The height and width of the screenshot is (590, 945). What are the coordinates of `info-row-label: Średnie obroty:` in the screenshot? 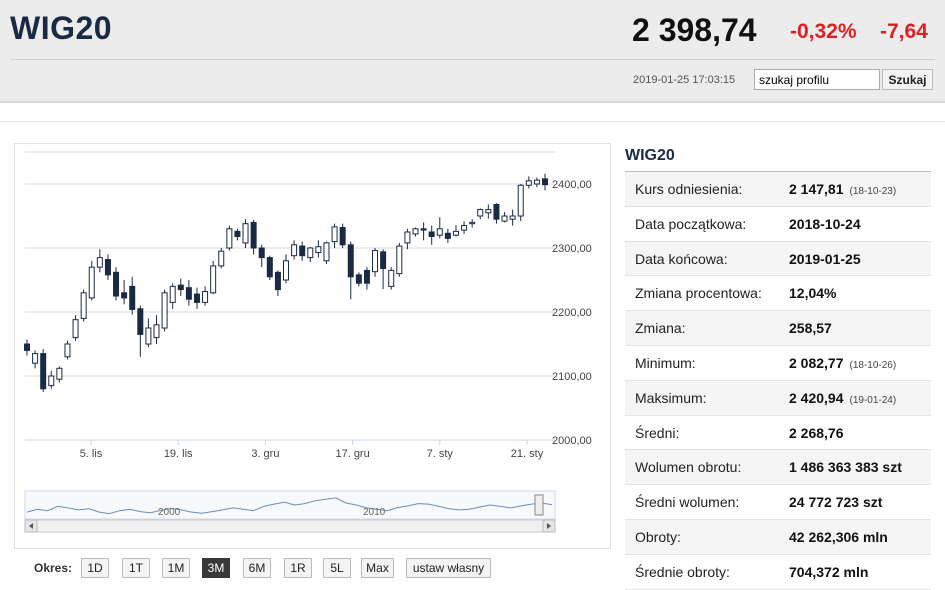 It's located at (682, 571).